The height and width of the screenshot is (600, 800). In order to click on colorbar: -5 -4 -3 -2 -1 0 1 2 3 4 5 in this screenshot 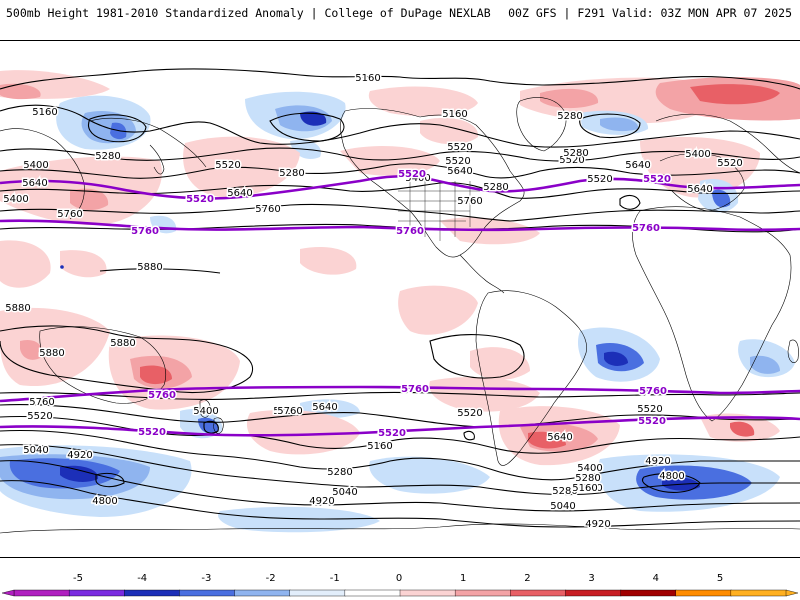, I will do `click(400, 584)`.